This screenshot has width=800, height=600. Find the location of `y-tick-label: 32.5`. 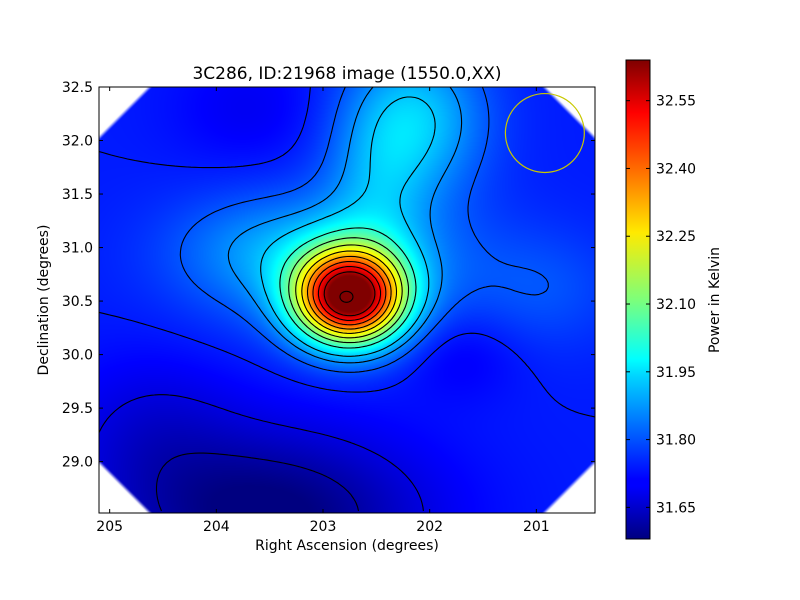

y-tick-label: 32.5 is located at coordinates (77, 88).